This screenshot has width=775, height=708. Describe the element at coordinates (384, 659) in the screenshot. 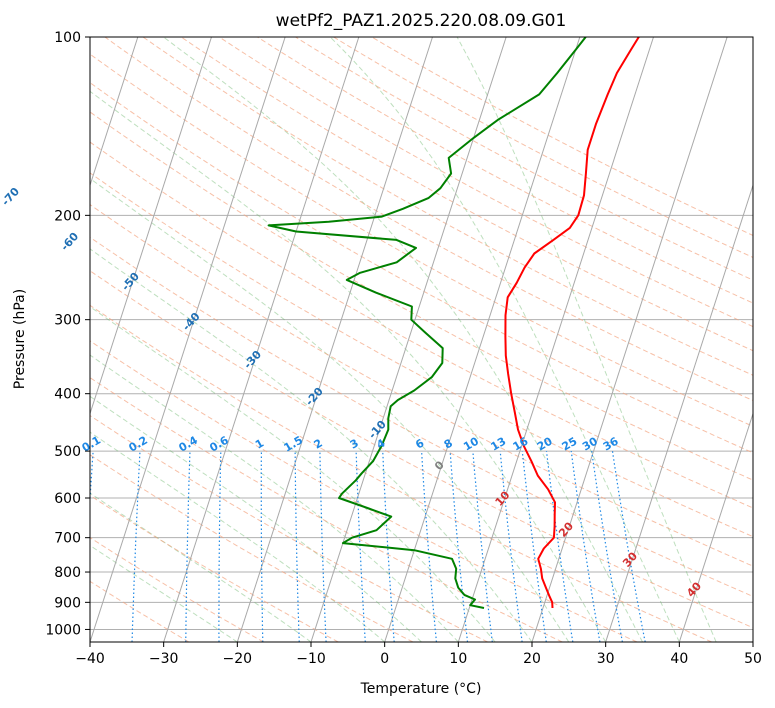

I see `x-tick-label: 0` at that location.